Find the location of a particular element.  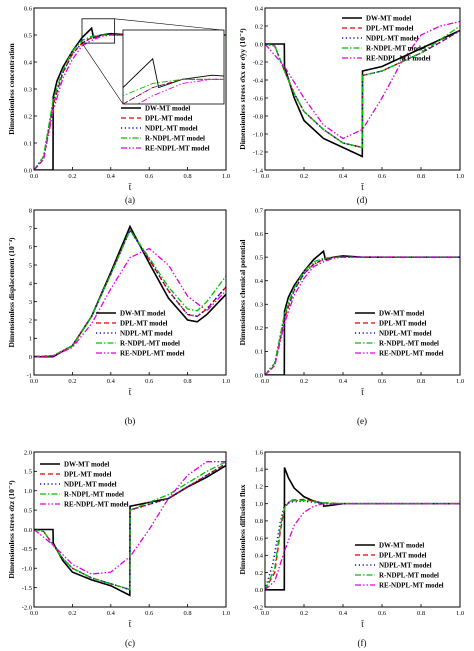

panel-caption: (c) is located at coordinates (130, 643).